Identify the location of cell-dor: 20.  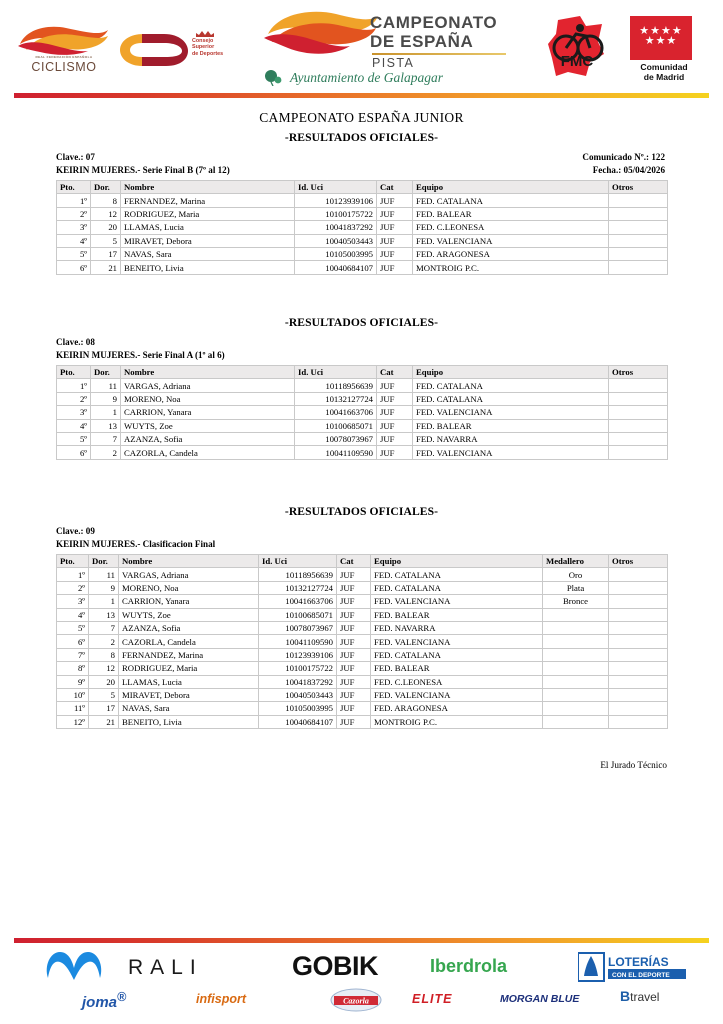
(103, 681).